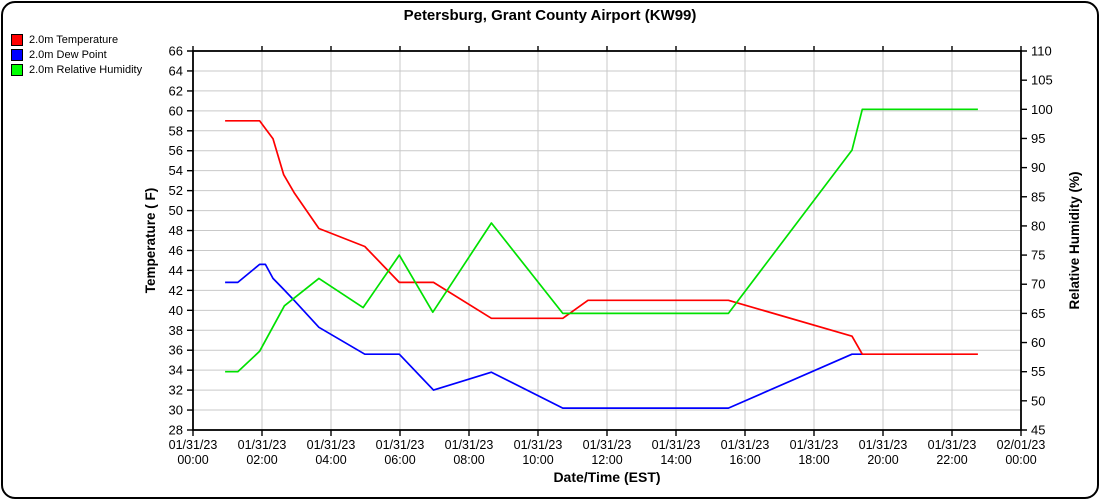 Image resolution: width=1100 pixels, height=500 pixels. I want to click on x-tick-time-label: 06:00, so click(399, 460).